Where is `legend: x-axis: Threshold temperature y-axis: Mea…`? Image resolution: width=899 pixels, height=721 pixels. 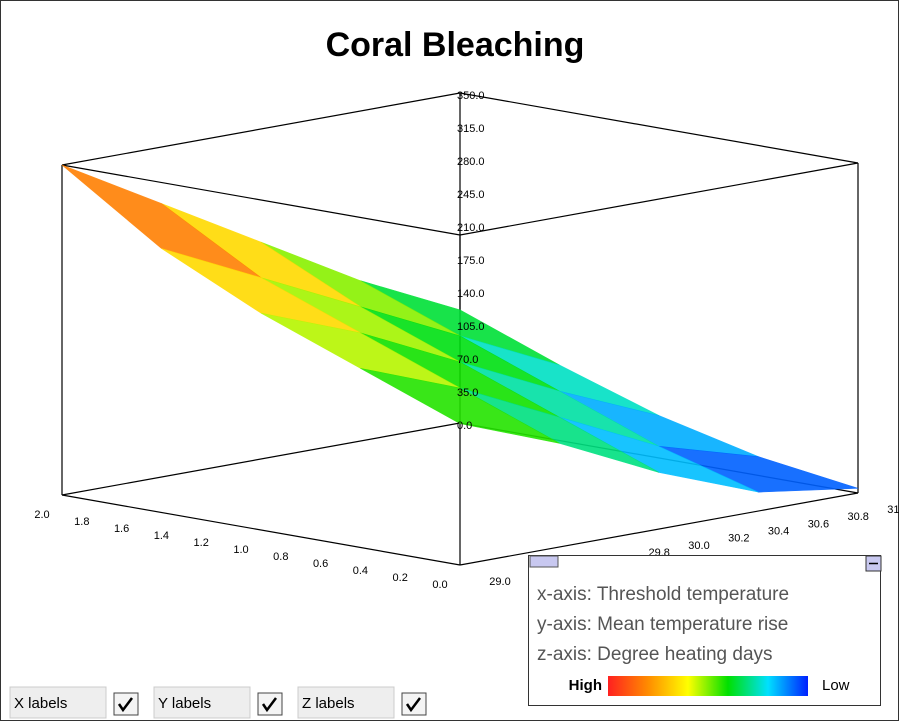
legend: x-axis: Threshold temperature y-axis: Mea… is located at coordinates (705, 630).